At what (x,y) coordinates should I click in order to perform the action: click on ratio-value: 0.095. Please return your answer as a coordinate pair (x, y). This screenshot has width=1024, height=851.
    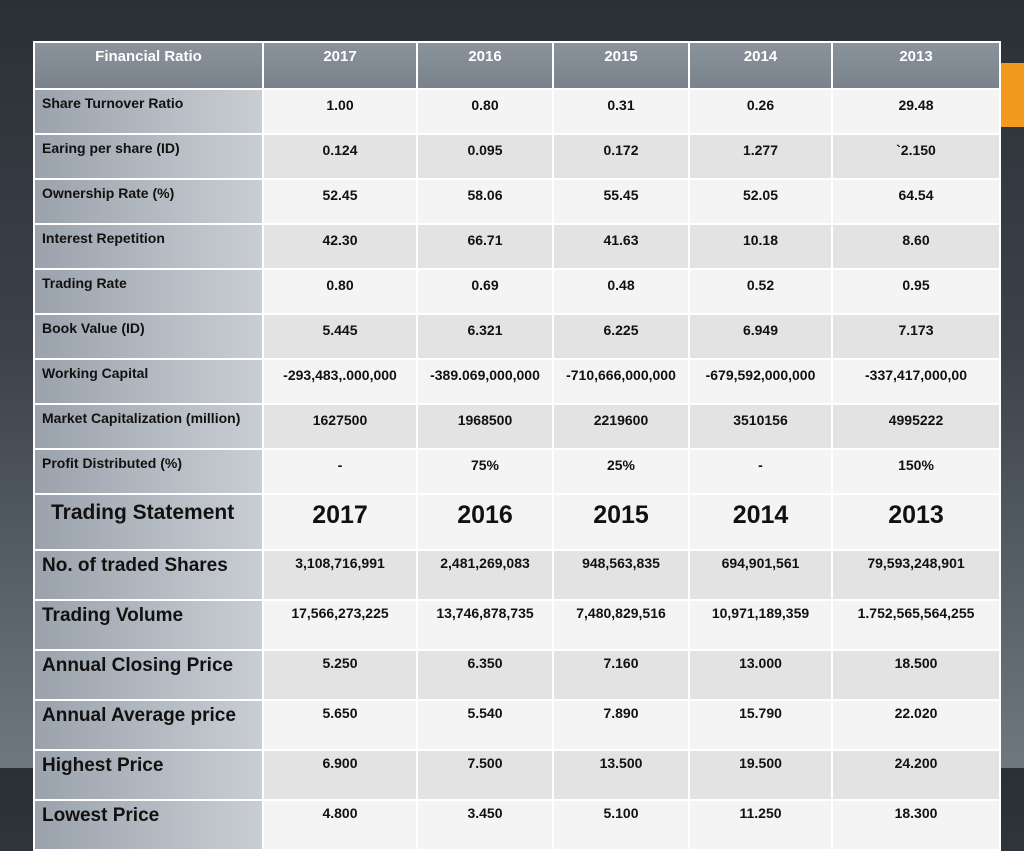
    Looking at the image, I should click on (485, 156).